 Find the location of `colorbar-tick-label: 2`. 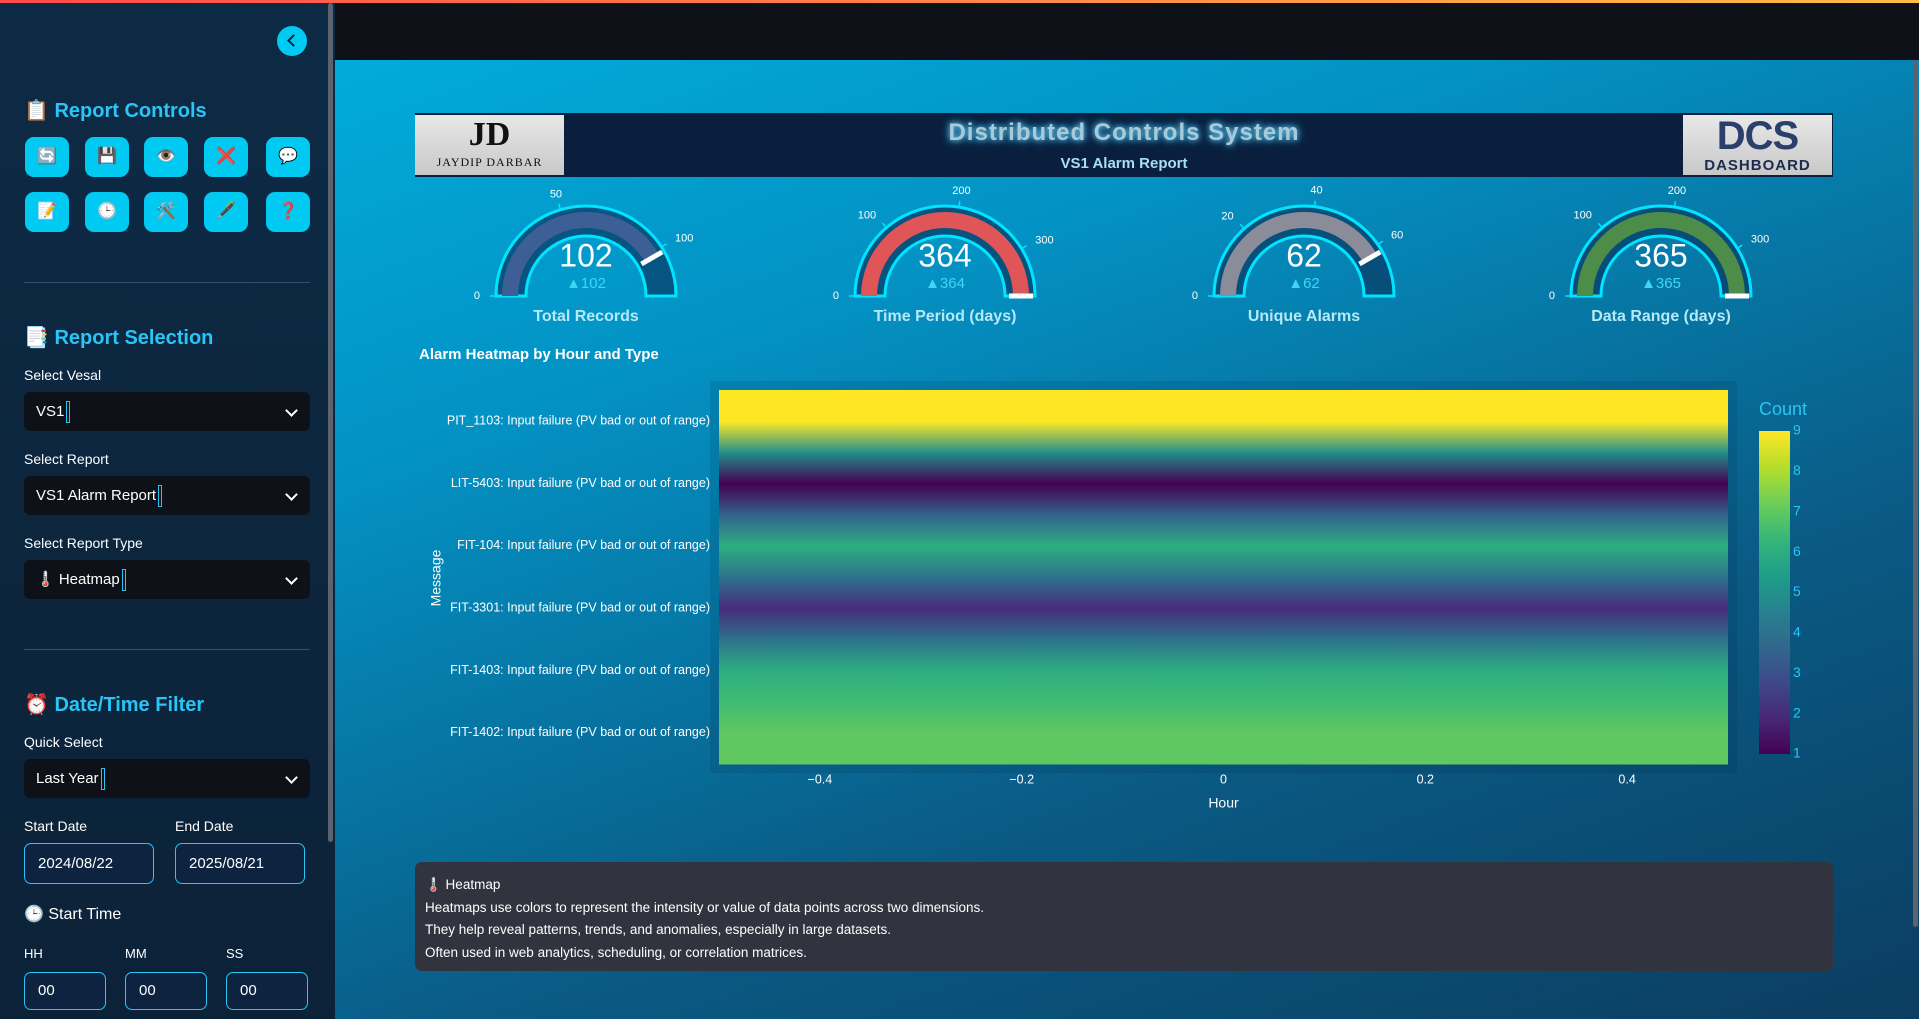

colorbar-tick-label: 2 is located at coordinates (1797, 712).